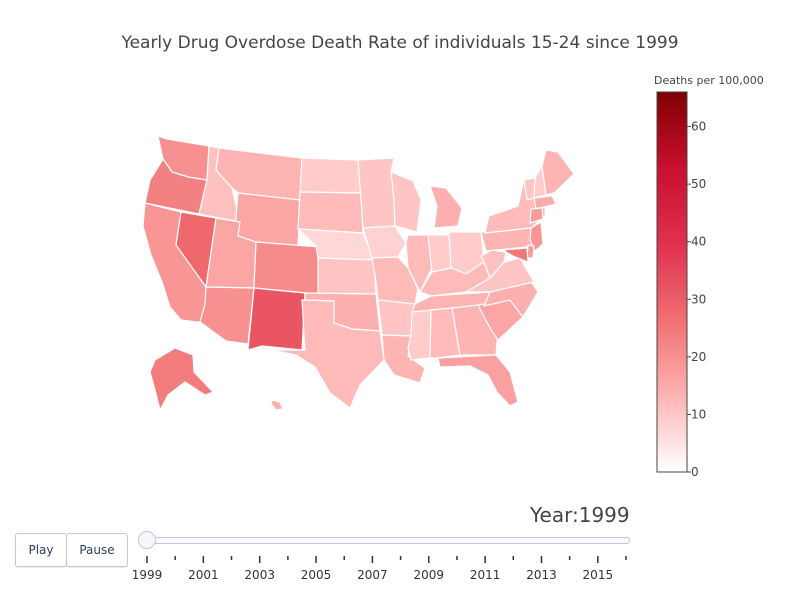 The image size is (800, 600). What do you see at coordinates (419, 335) in the screenshot?
I see `state-ms` at bounding box center [419, 335].